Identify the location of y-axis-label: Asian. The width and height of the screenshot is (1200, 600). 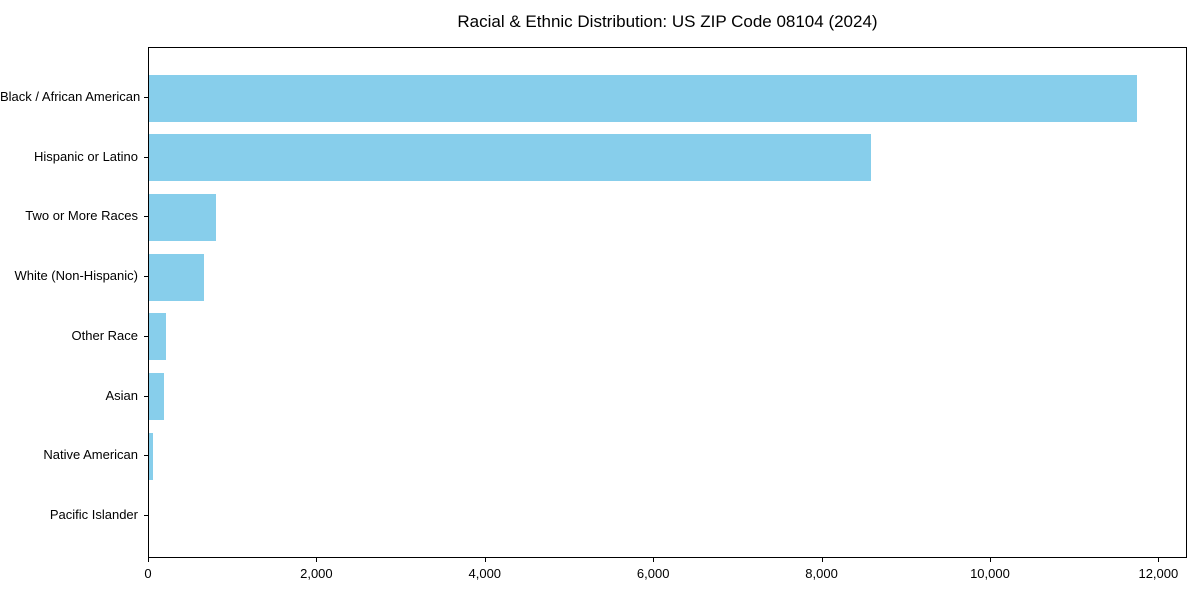
(121, 395).